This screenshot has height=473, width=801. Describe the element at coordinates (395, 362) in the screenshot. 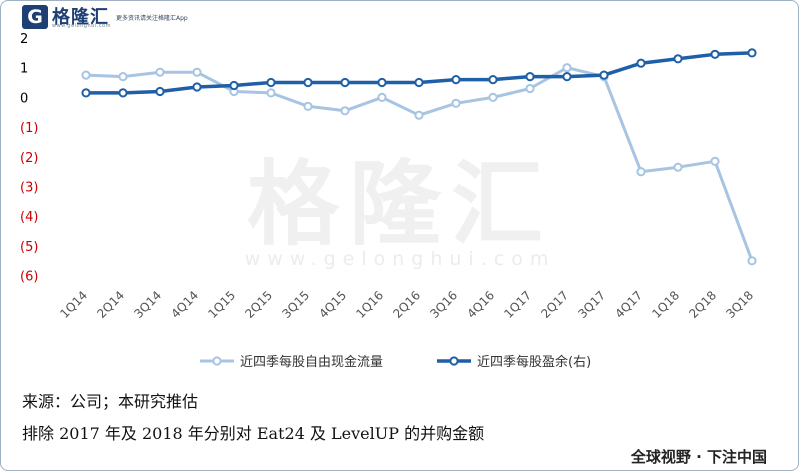

I see `legend: 近四季每股自由现金流量 近四季每股盈余(右)` at that location.